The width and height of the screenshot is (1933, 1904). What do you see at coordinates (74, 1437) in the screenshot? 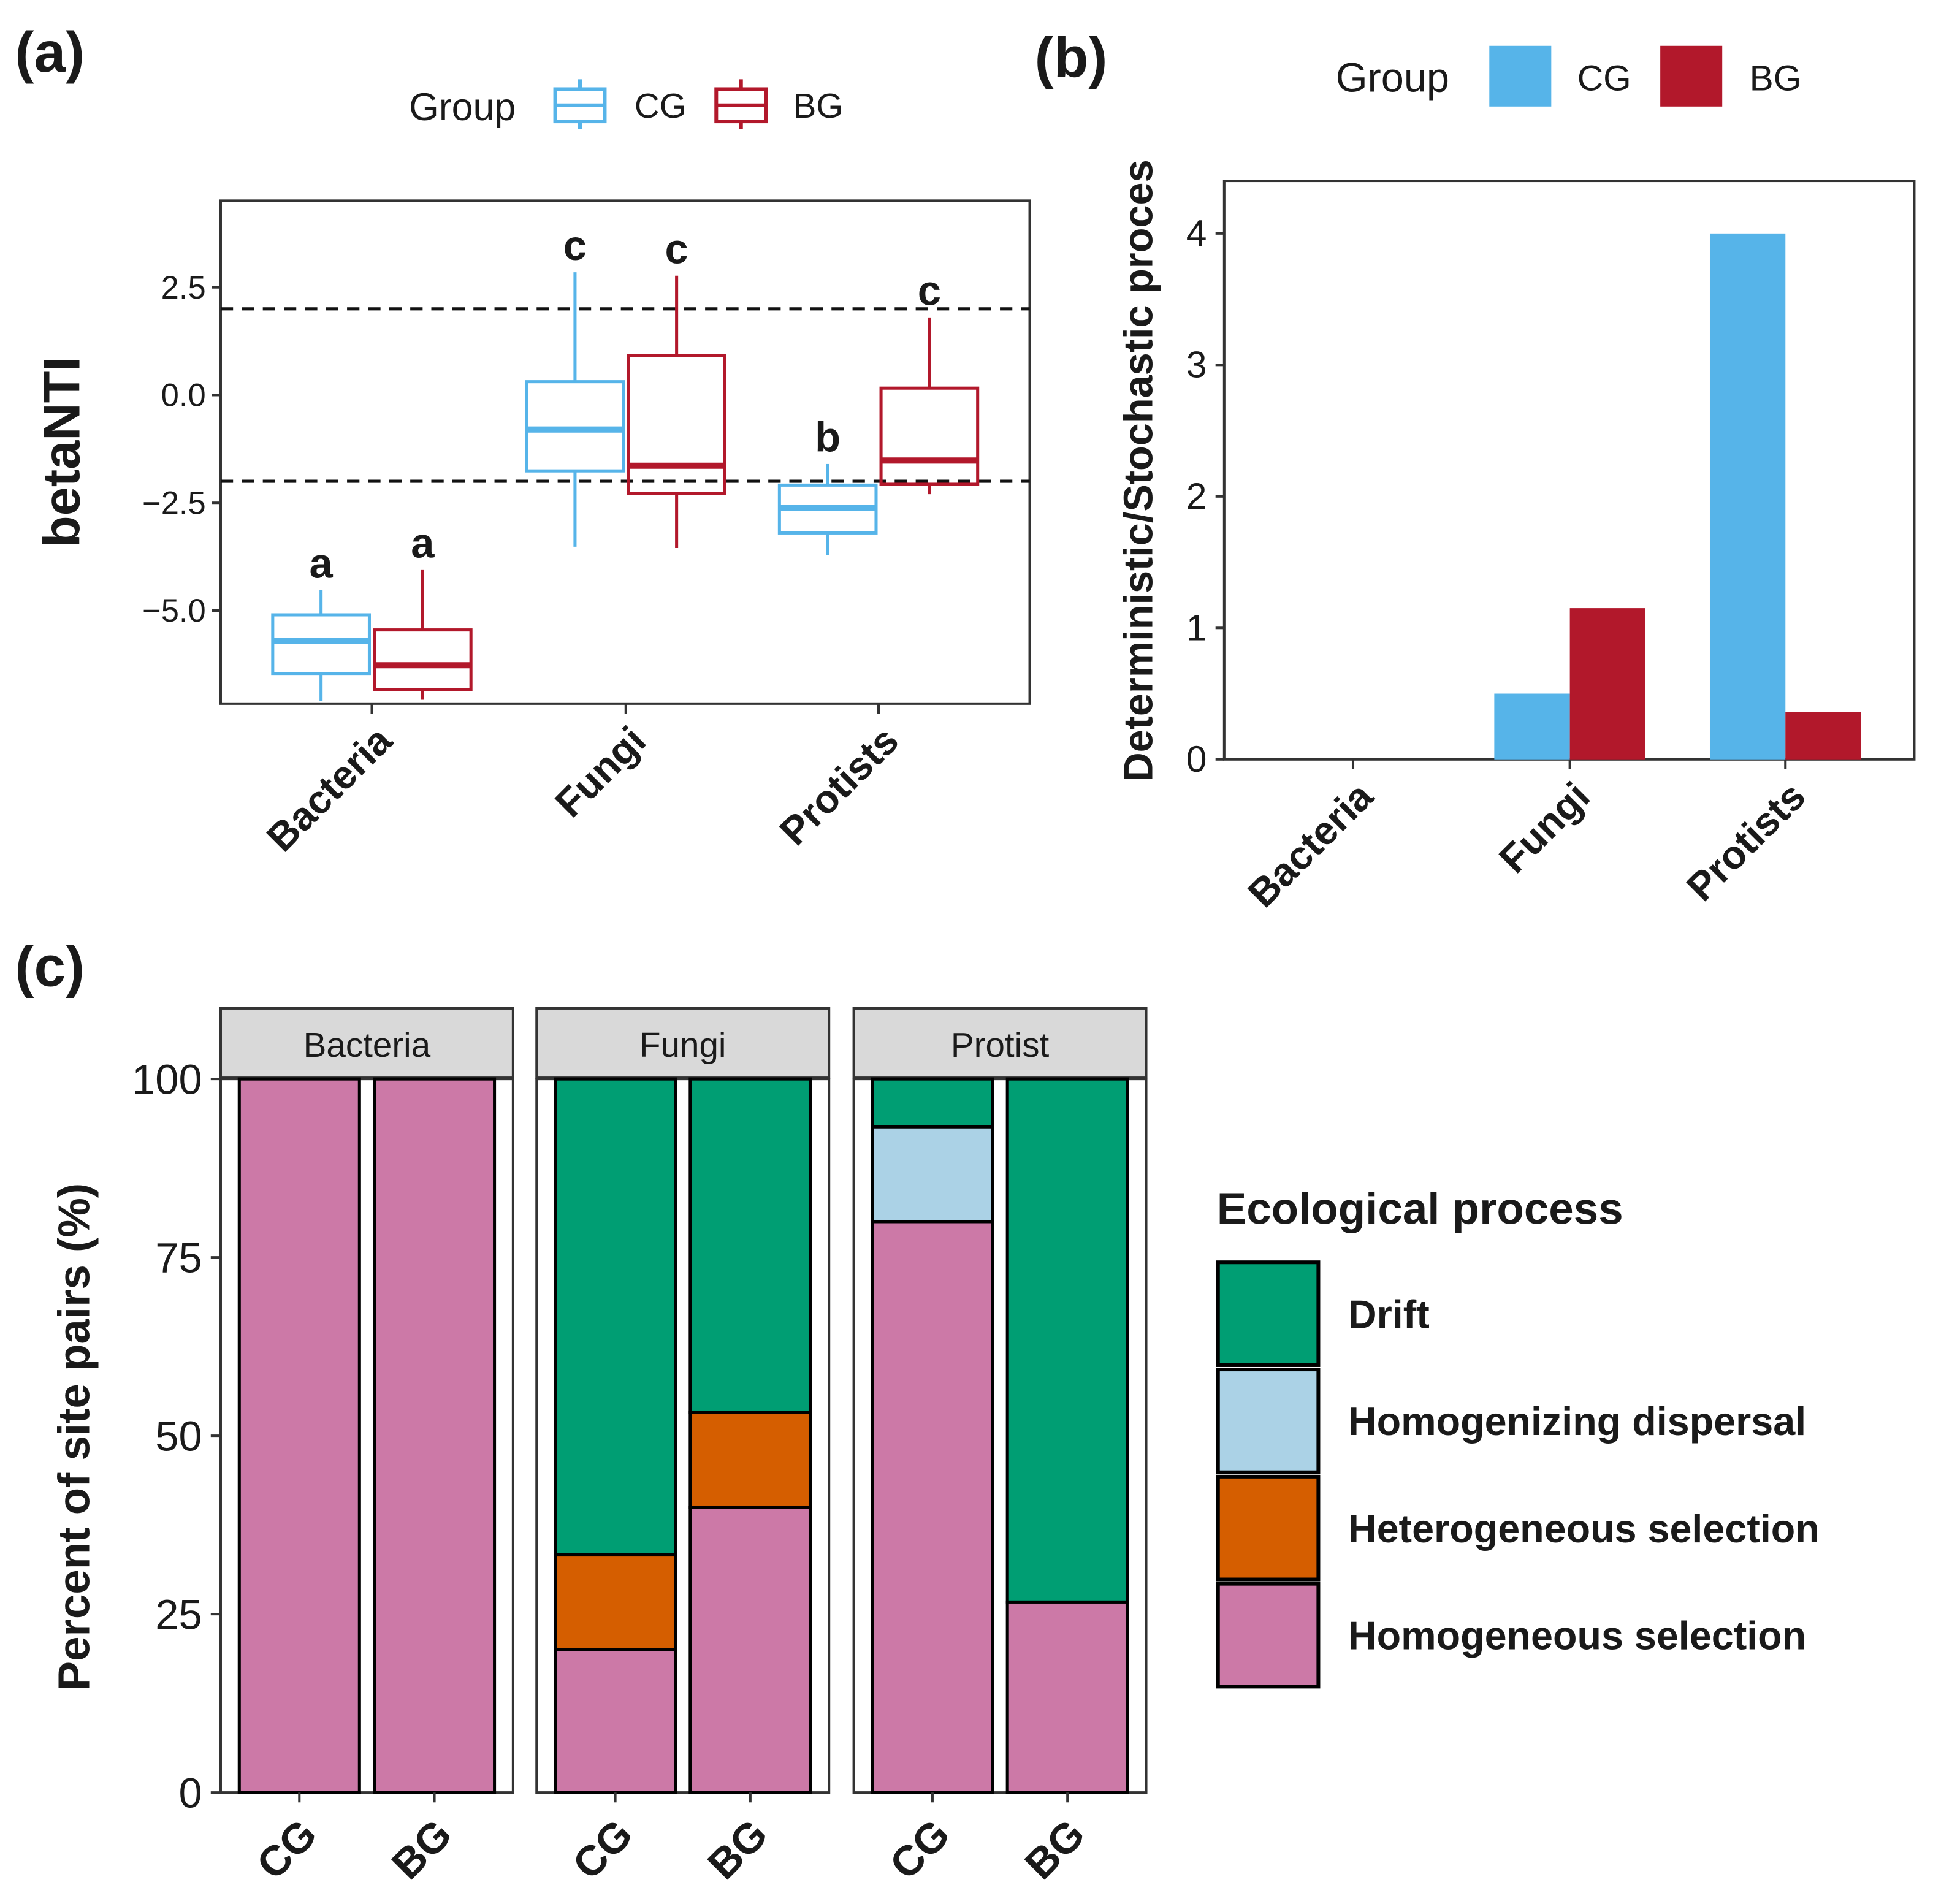
I see `y-axis-label-c: Percent of site pairs (%)` at bounding box center [74, 1437].